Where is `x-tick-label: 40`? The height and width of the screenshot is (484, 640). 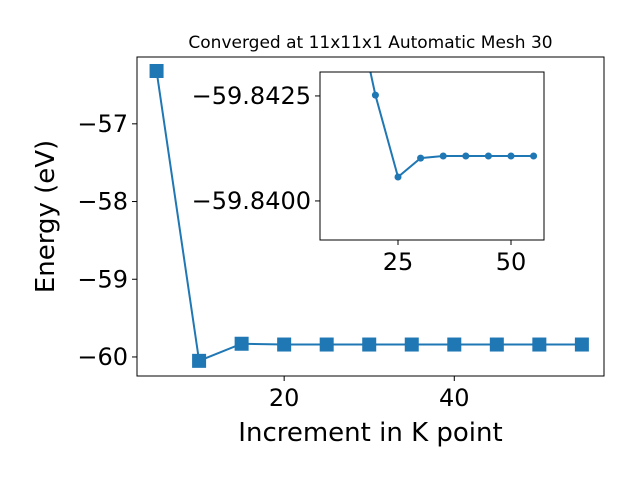 x-tick-label: 40 is located at coordinates (454, 398).